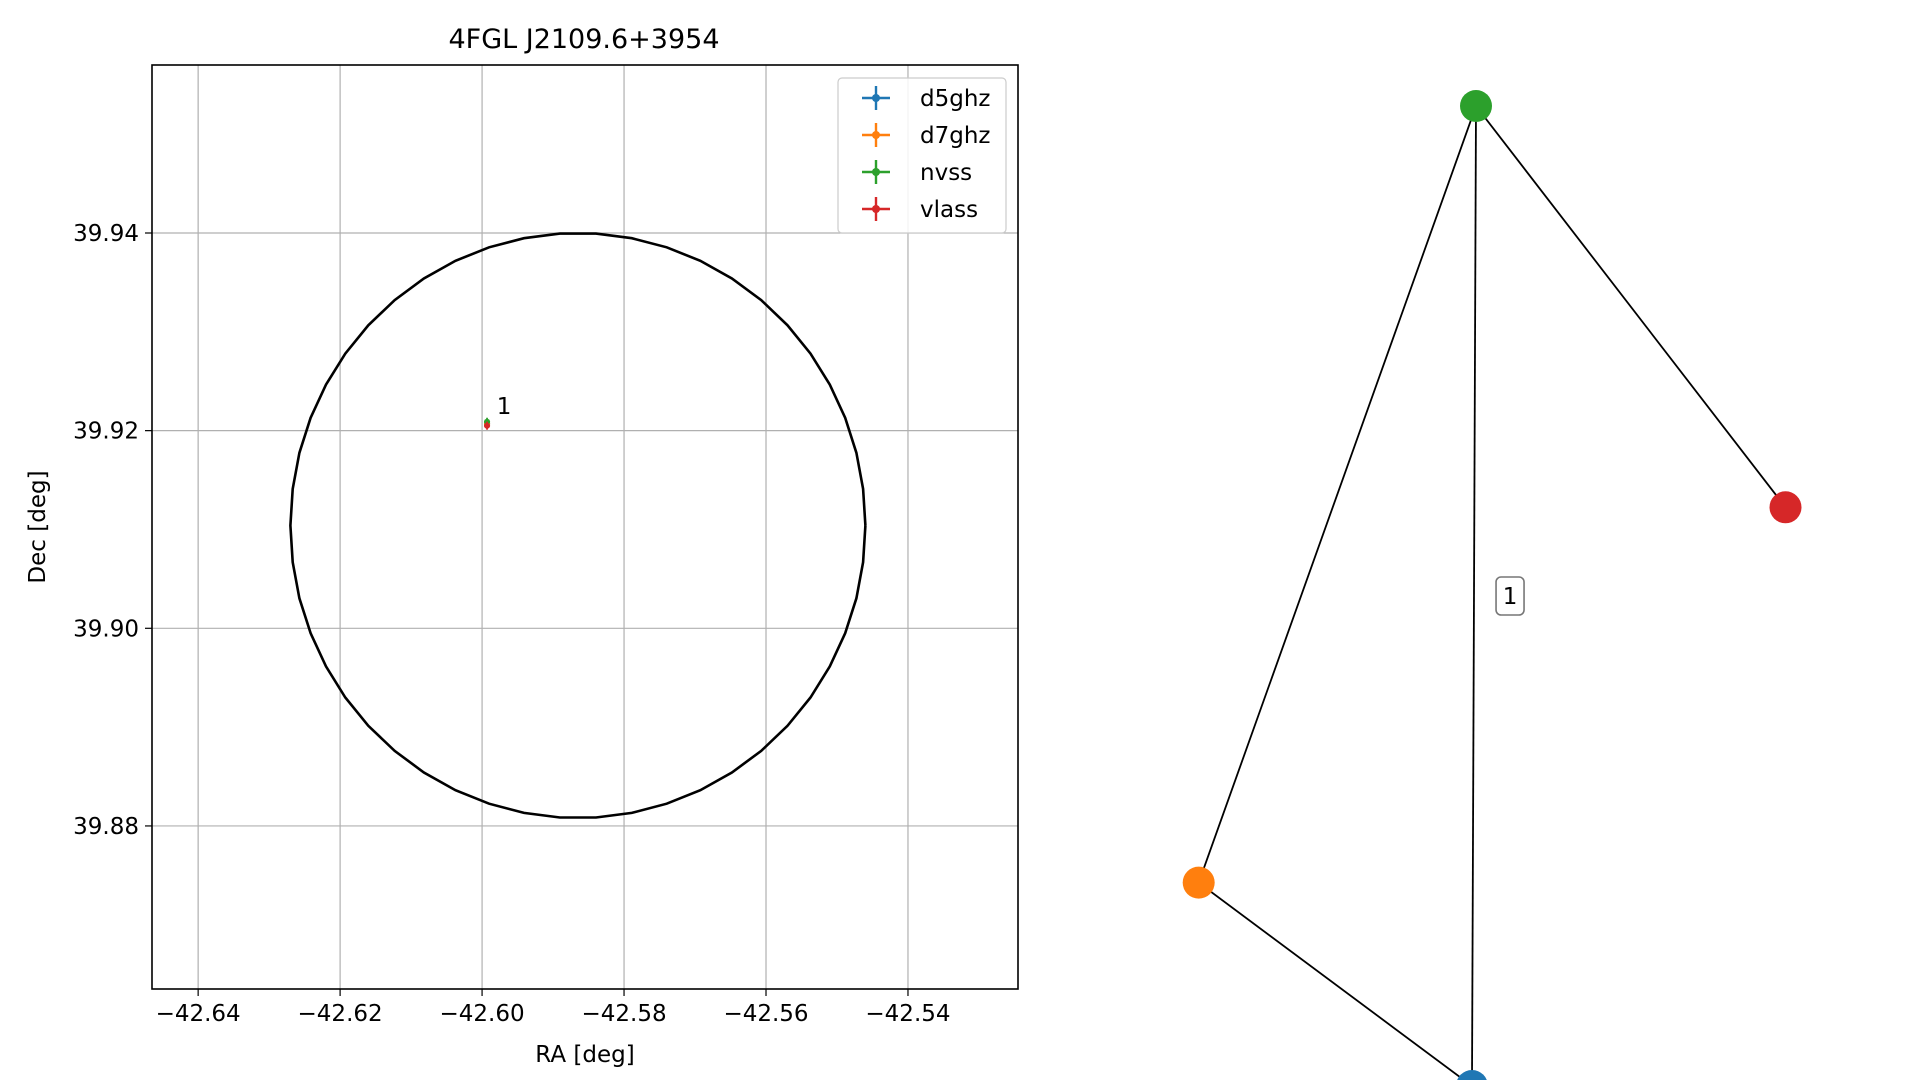  I want to click on graph-edge-nvss-d5ghz, so click(1474, 592).